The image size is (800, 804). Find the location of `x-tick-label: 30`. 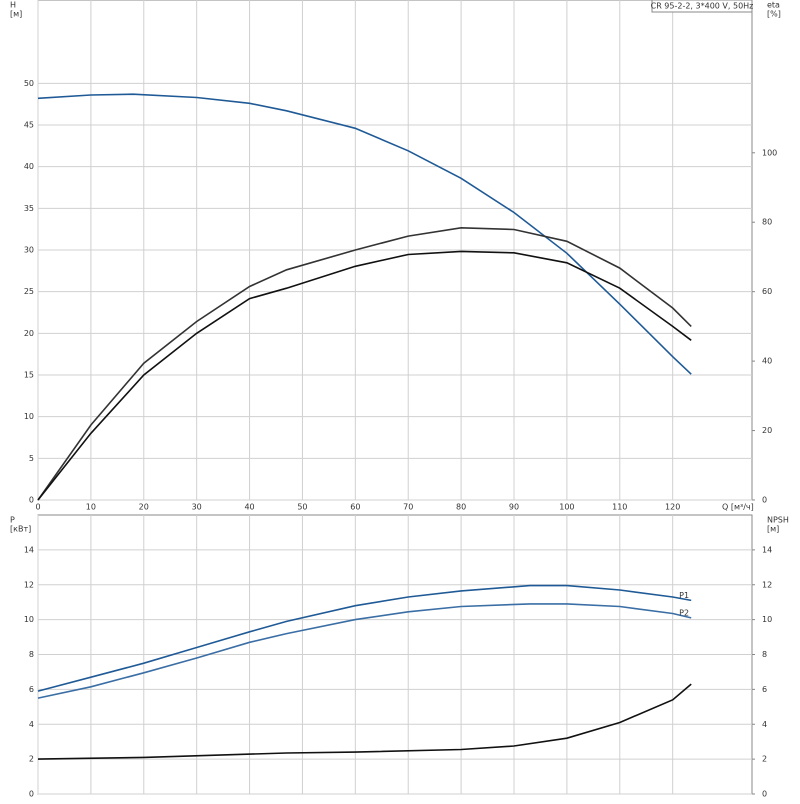

x-tick-label: 30 is located at coordinates (197, 507).